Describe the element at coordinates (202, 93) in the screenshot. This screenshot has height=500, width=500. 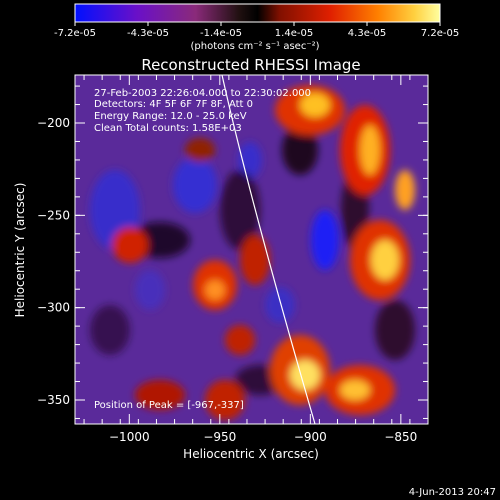
I see `observation-time: 27-Feb-2003 22:26:04.000 to 22:30:02.000` at that location.